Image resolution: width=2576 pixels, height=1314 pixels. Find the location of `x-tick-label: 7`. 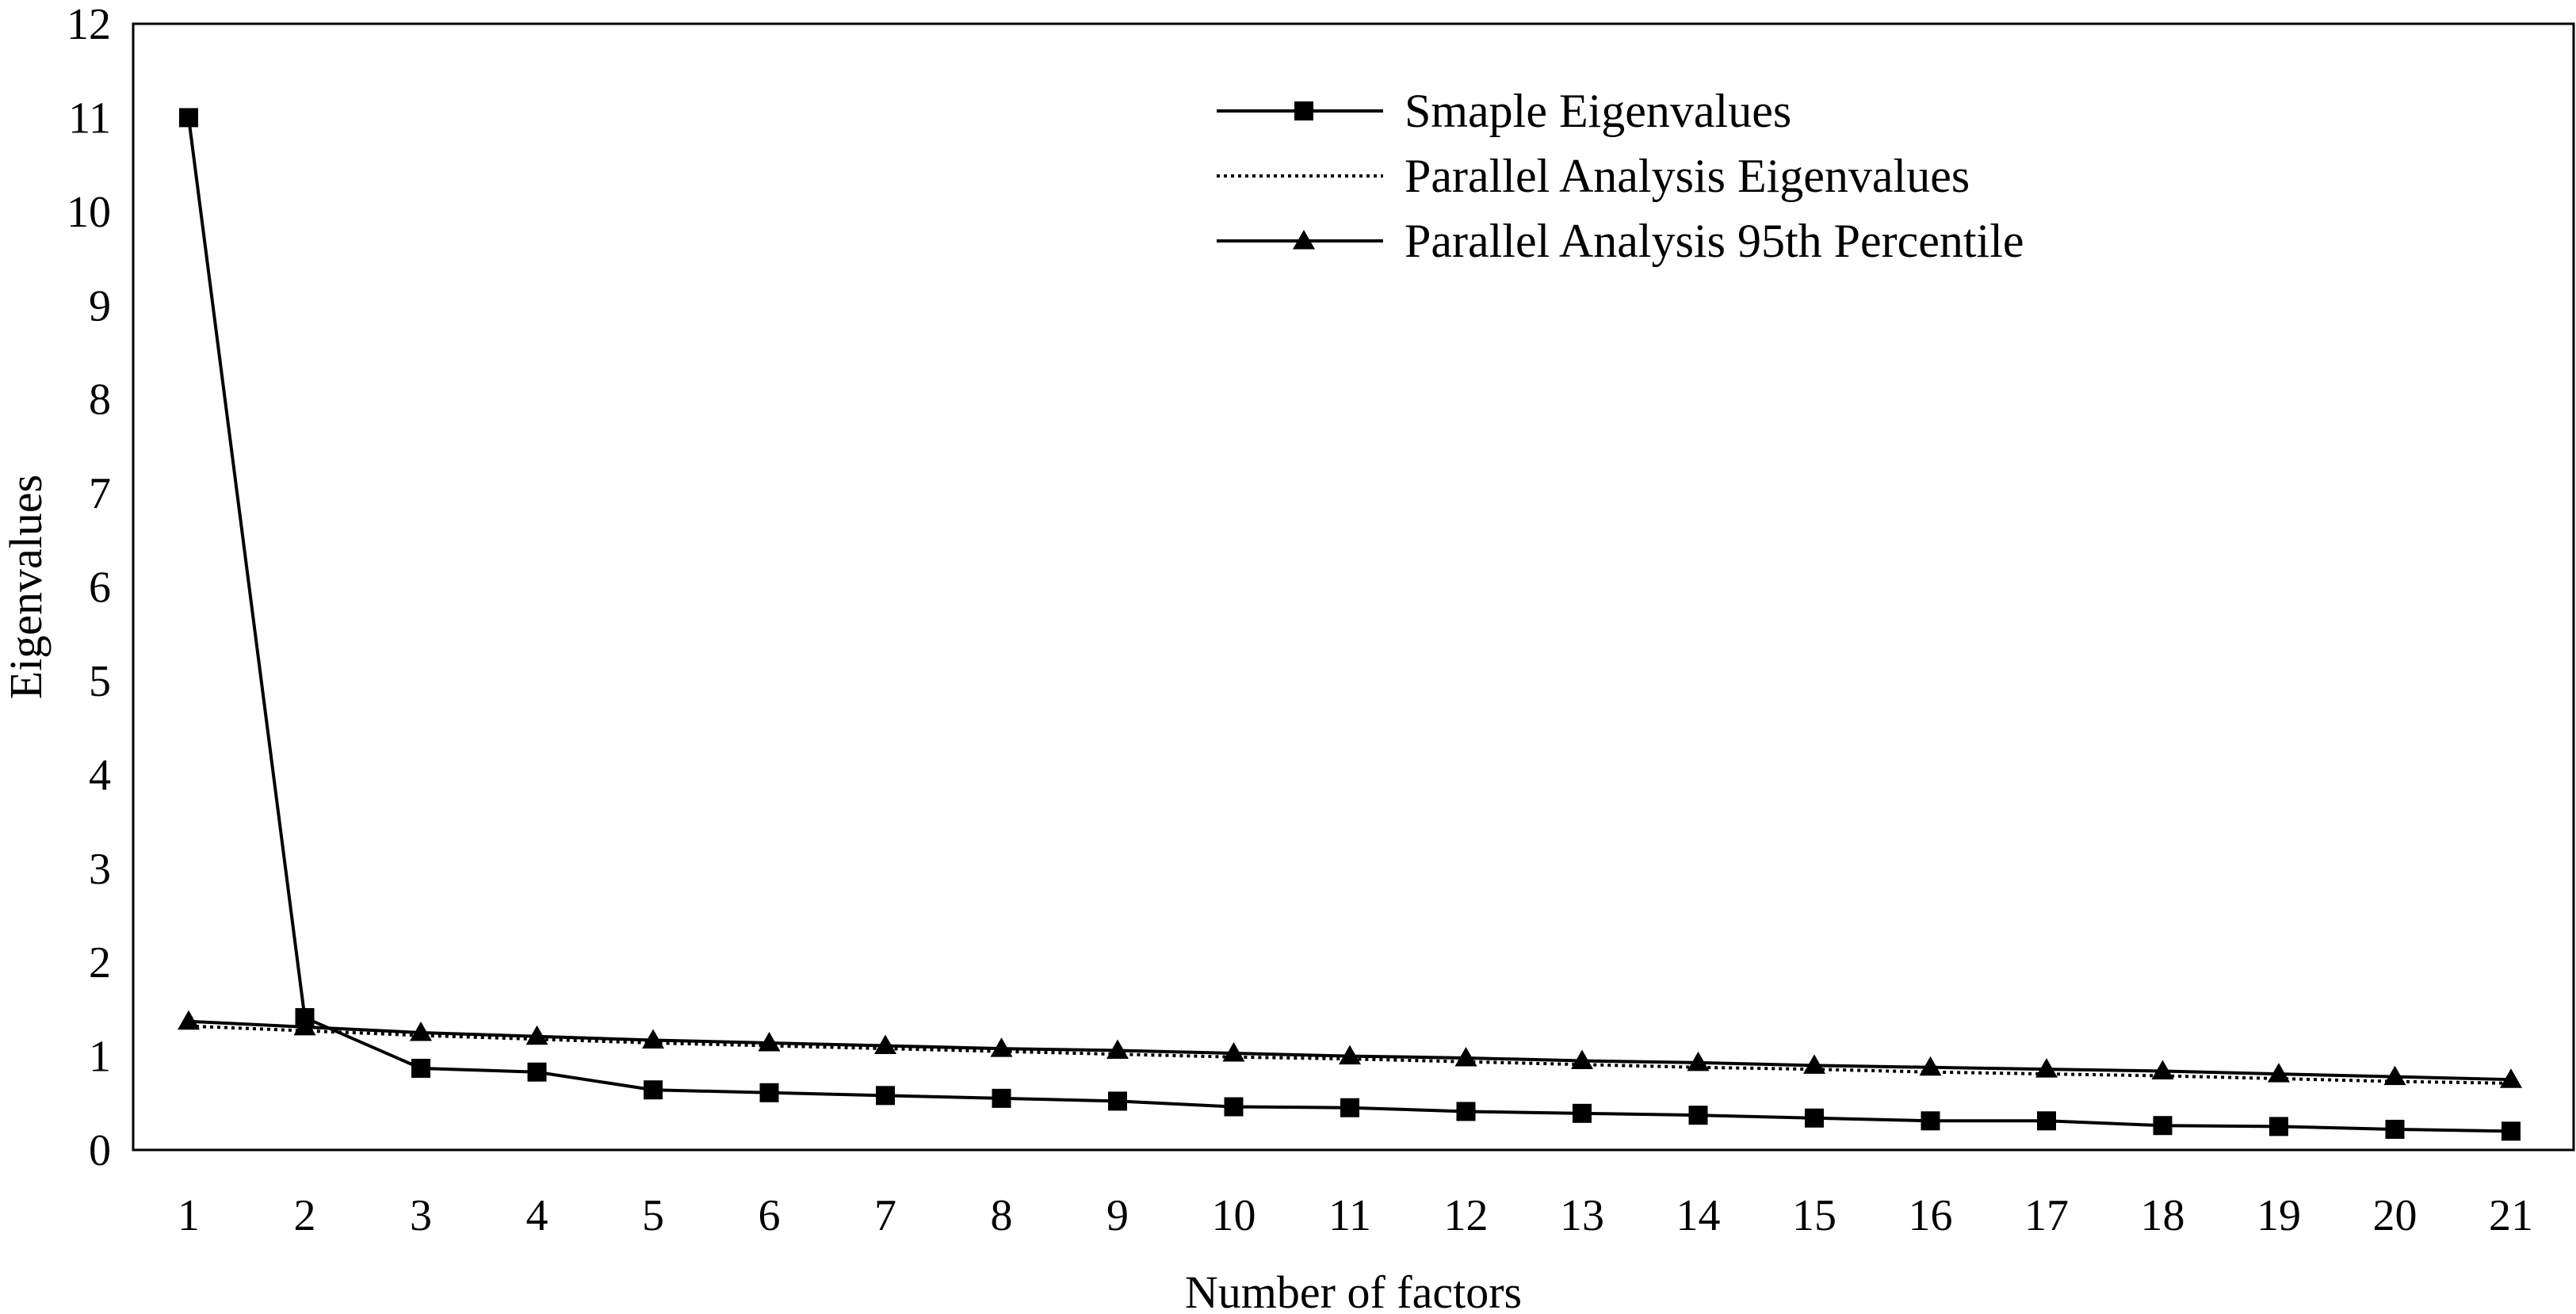

x-tick-label: 7 is located at coordinates (885, 1216).